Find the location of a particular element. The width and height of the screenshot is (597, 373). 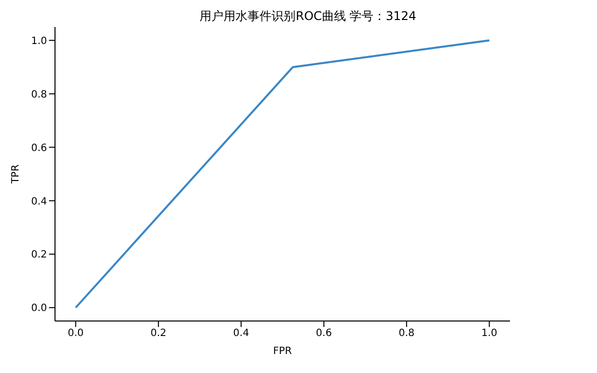

chart-title: 用户用水事件识别ROC曲线 学号：3124 is located at coordinates (308, 16).